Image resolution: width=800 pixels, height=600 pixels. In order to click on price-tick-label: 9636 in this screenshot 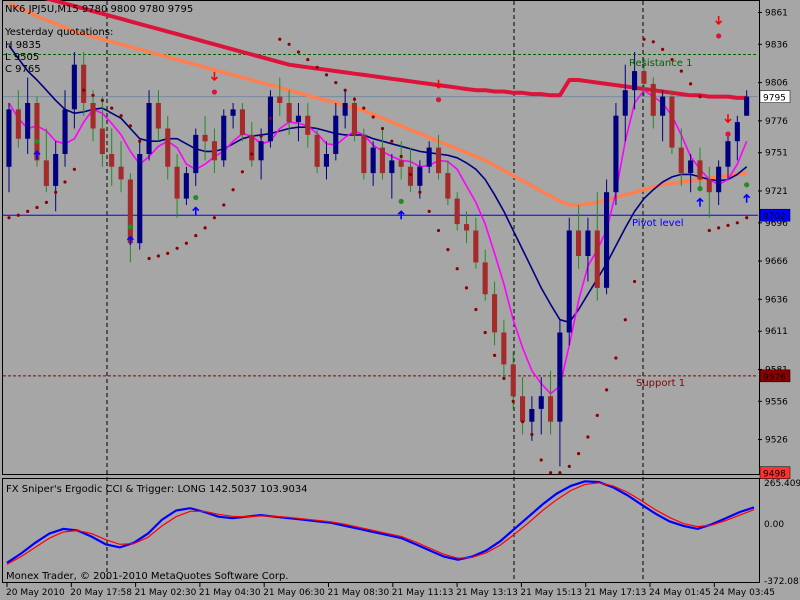, I will do `click(776, 300)`.